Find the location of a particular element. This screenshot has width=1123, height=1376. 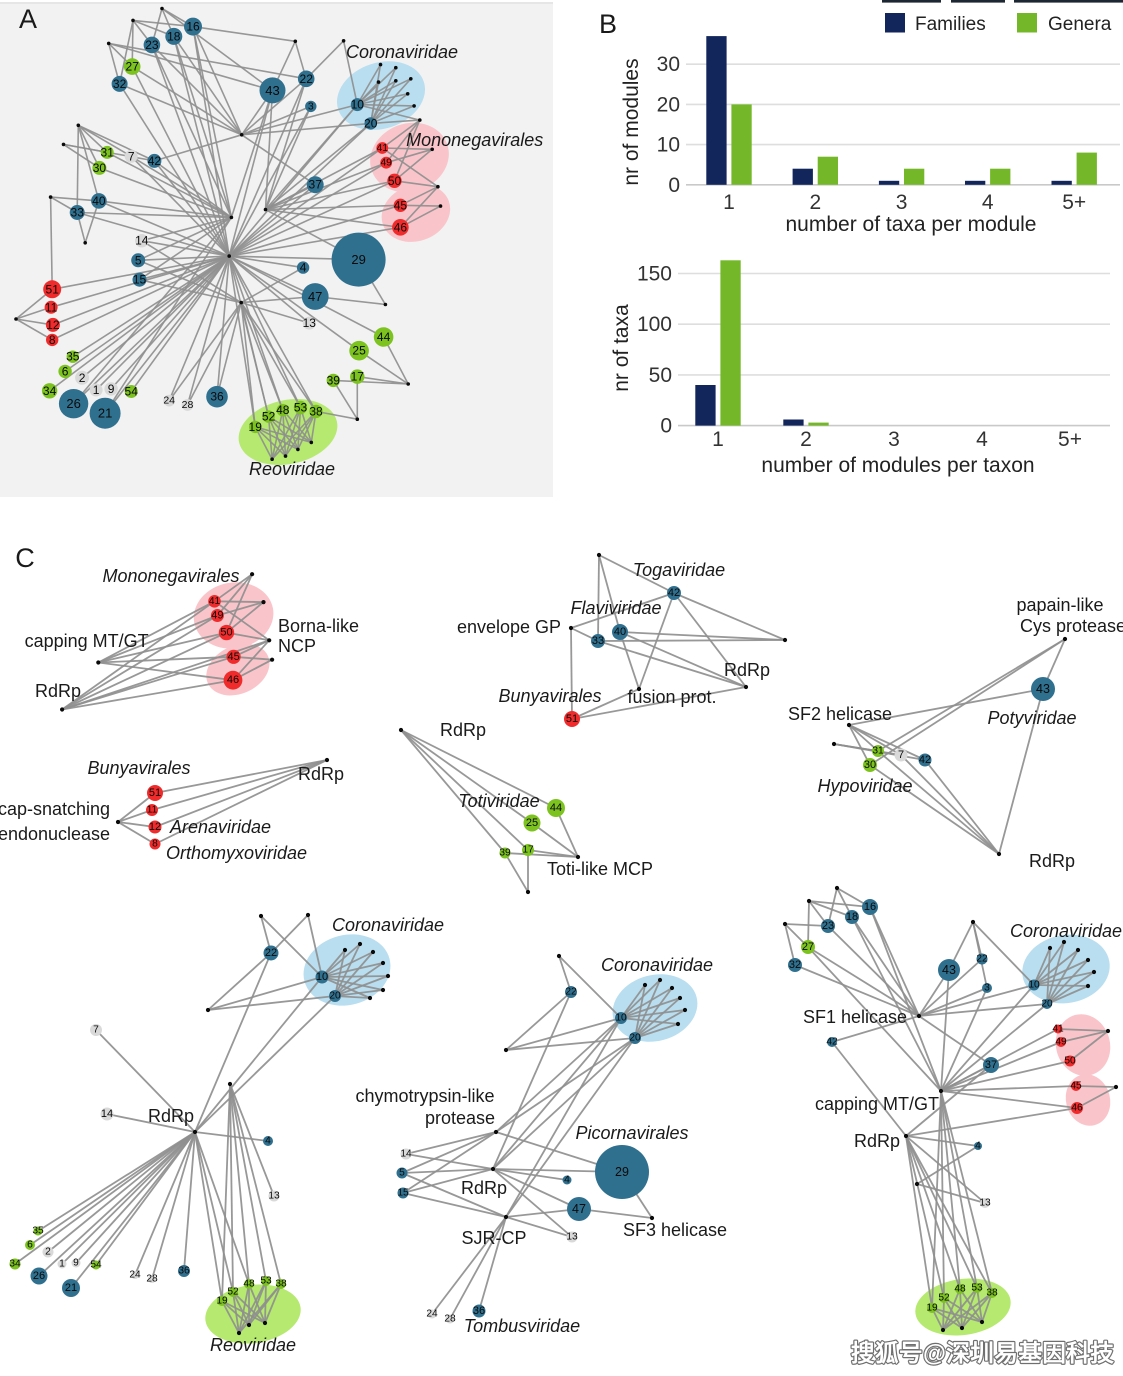

svg-text: 53 is located at coordinates (301, 408).